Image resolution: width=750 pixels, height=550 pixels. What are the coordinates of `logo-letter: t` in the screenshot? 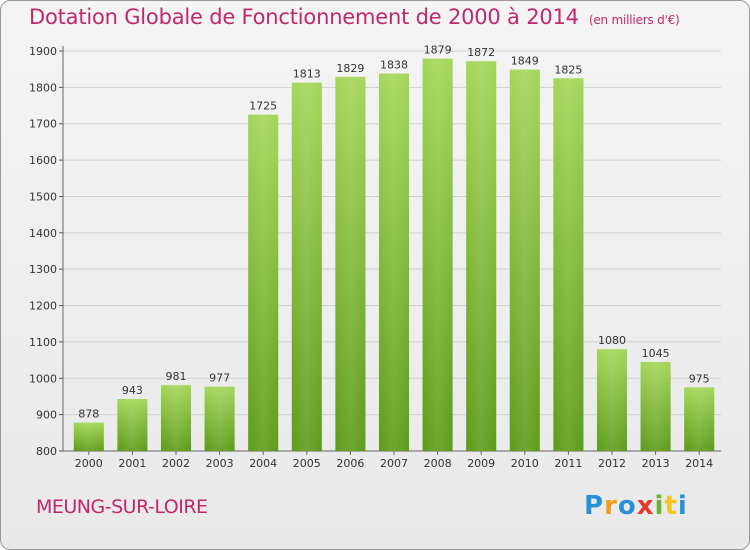 It's located at (671, 506).